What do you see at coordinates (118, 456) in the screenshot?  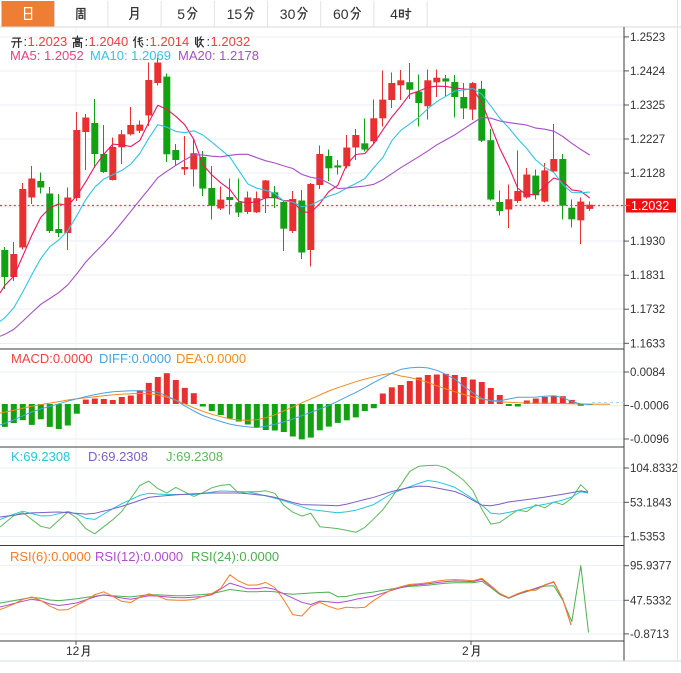 I see `svg-text: D:69.2308` at bounding box center [118, 456].